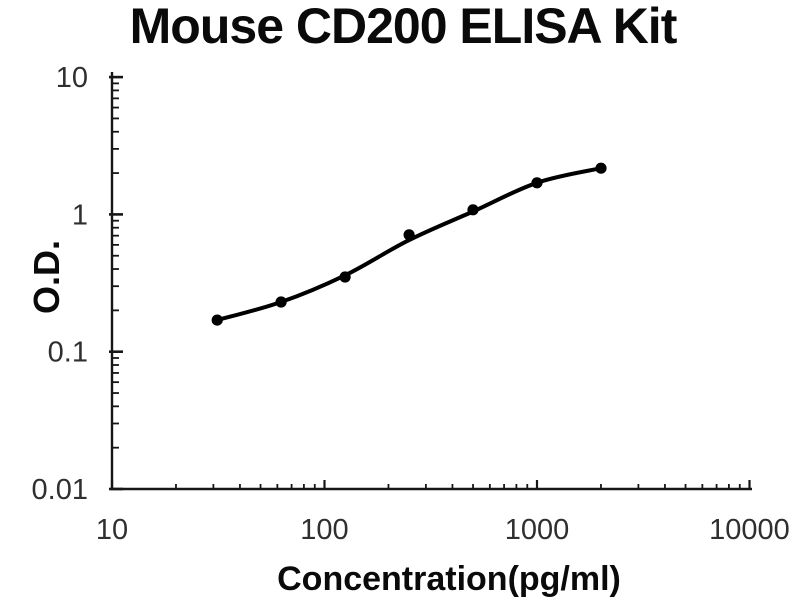  Describe the element at coordinates (112, 530) in the screenshot. I see `x-tick-label: 10` at that location.